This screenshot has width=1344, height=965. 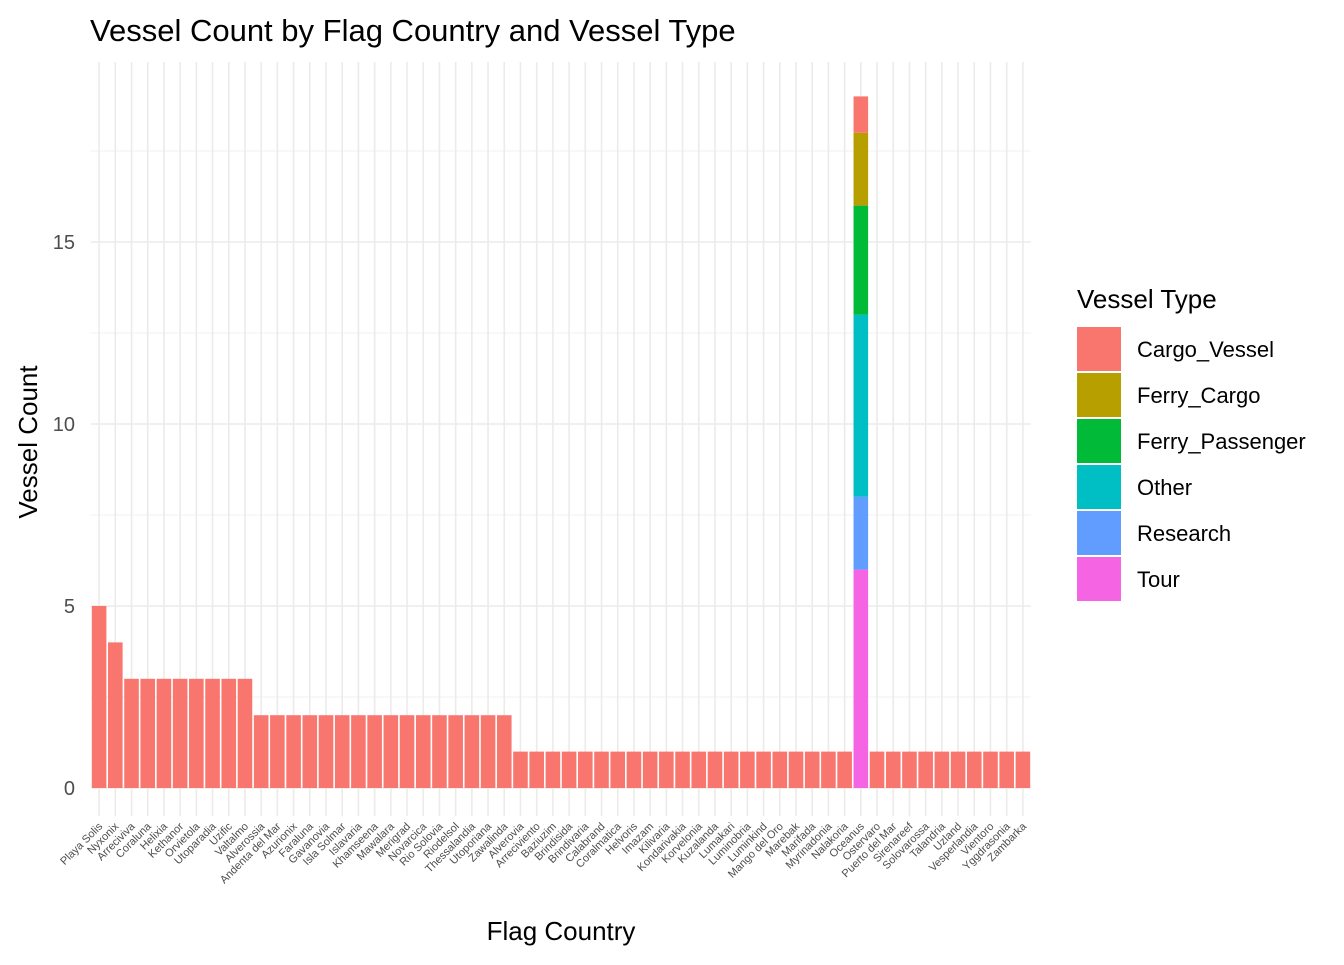 What do you see at coordinates (1164, 487) in the screenshot?
I see `legend-label: Other` at bounding box center [1164, 487].